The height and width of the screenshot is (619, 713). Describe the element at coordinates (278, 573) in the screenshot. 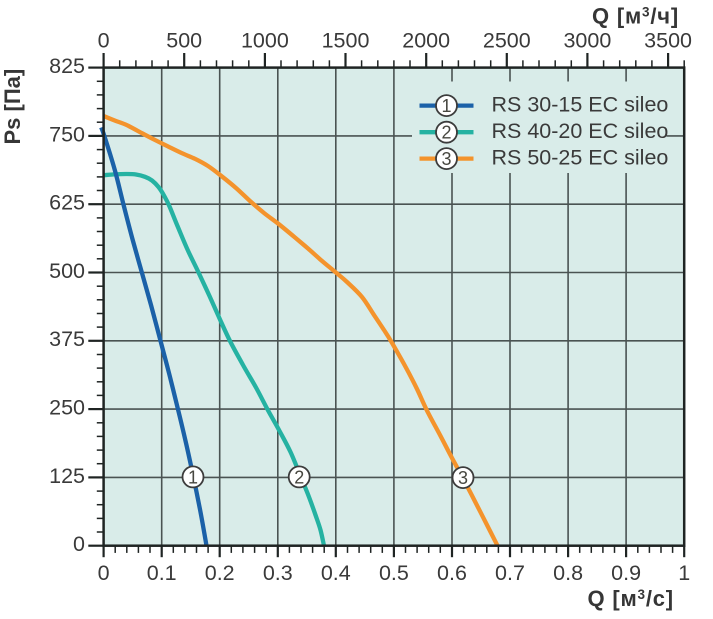

I see `svg-text: 0.3` at that location.